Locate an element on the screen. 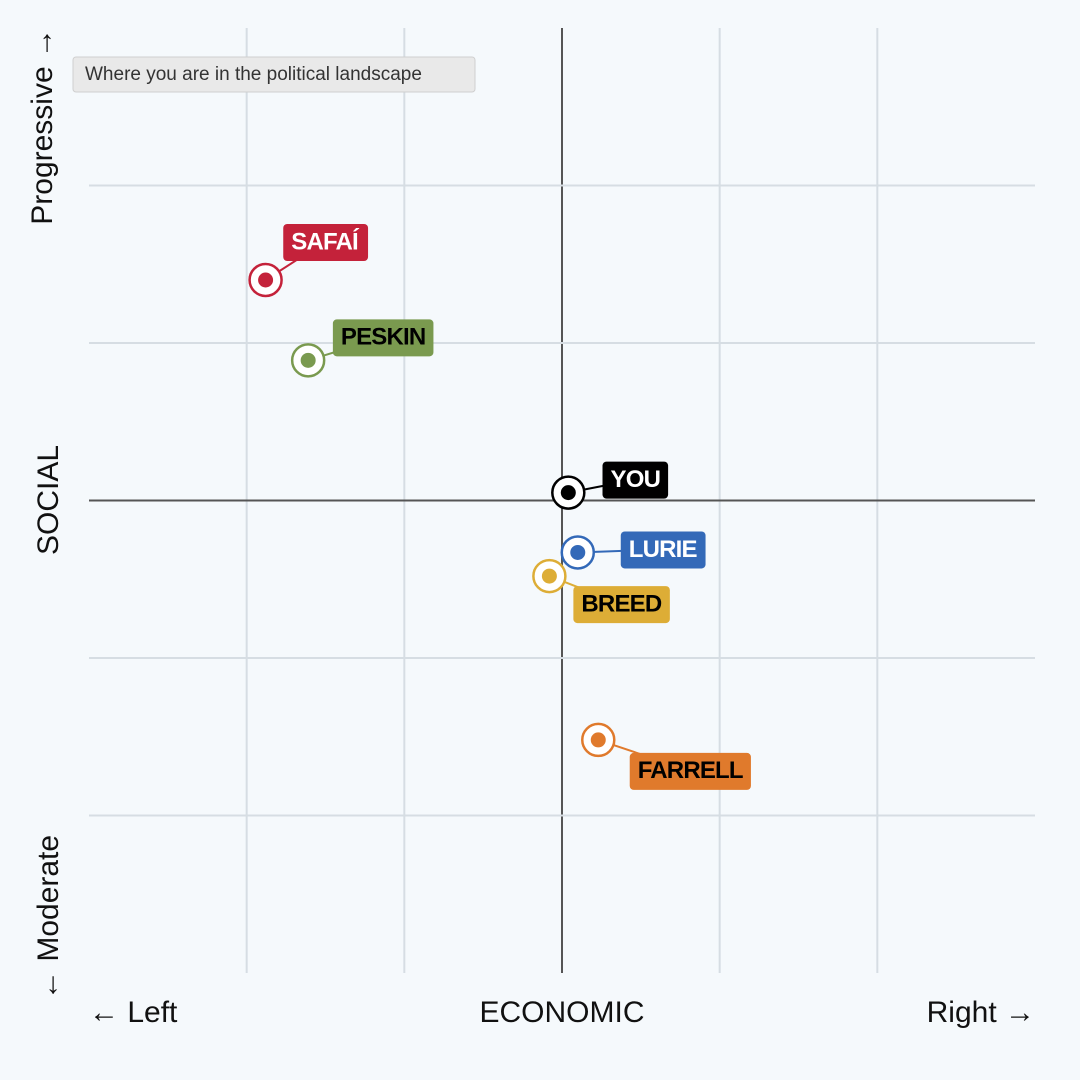 Image resolution: width=1080 pixels, height=1080 pixels. tooltip: Where you are in the political landscape is located at coordinates (274, 74).